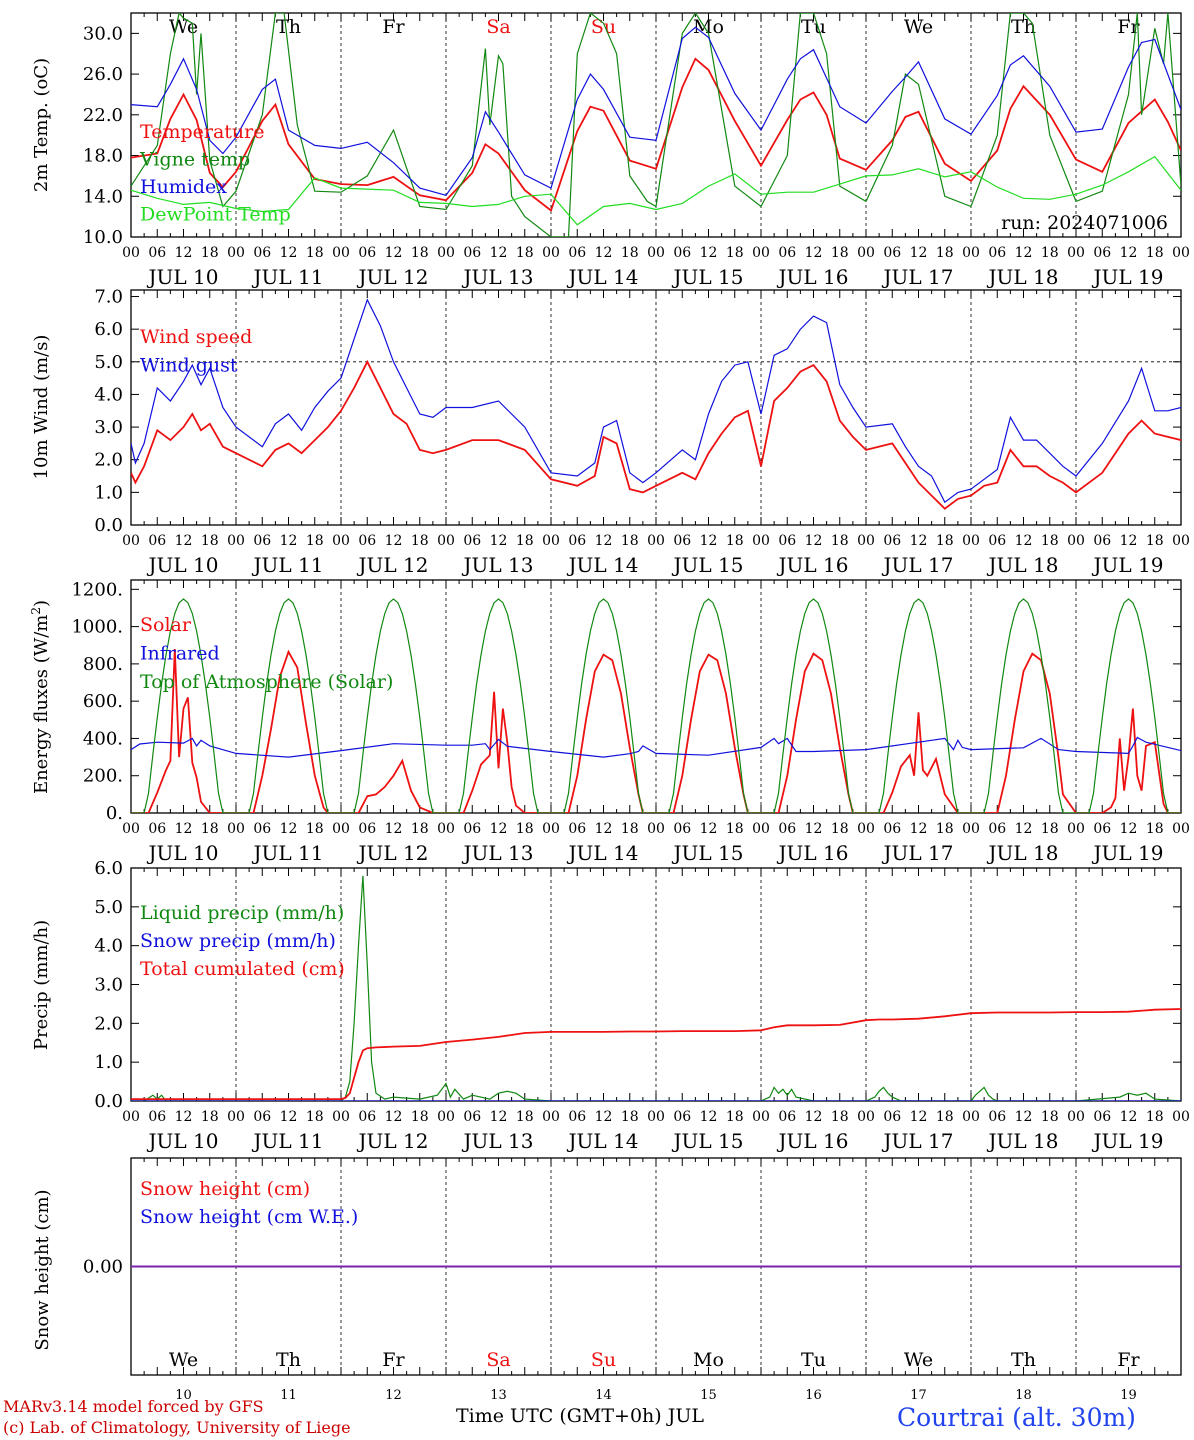 The width and height of the screenshot is (1194, 1440). I want to click on y-tick-label: 14.0, so click(103, 196).